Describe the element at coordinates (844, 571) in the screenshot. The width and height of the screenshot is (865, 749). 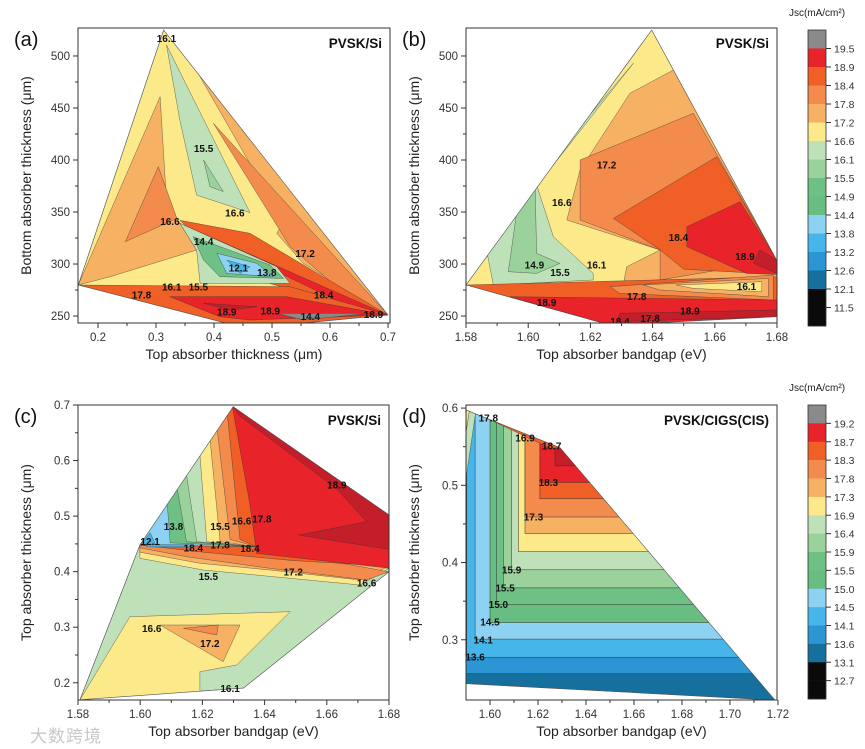
I see `colorbar-tick-label: 15.5` at that location.